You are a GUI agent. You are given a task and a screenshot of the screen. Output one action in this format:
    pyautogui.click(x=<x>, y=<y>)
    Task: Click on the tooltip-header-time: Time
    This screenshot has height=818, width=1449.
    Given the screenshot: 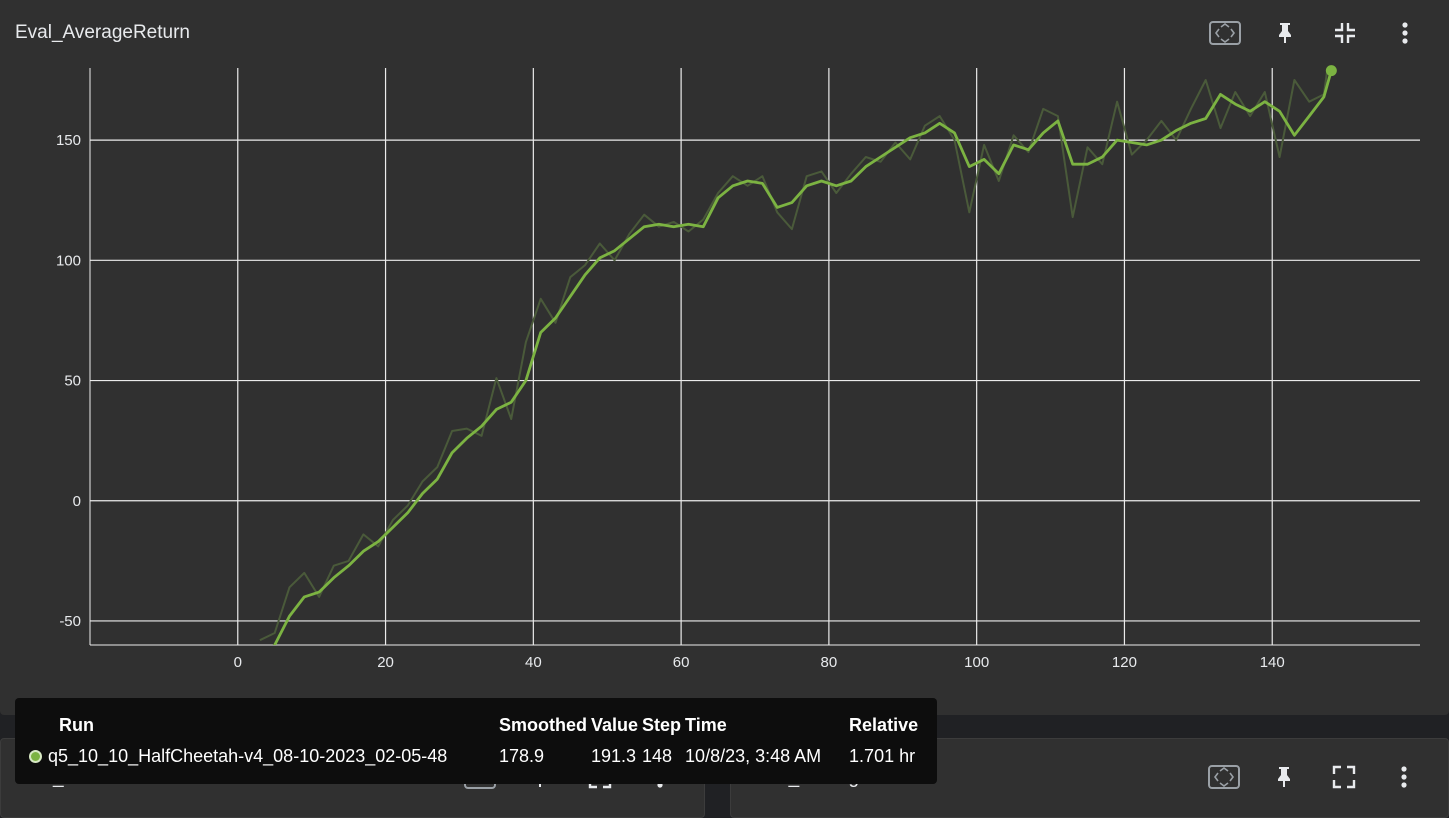 What is the action you would take?
    pyautogui.click(x=706, y=724)
    